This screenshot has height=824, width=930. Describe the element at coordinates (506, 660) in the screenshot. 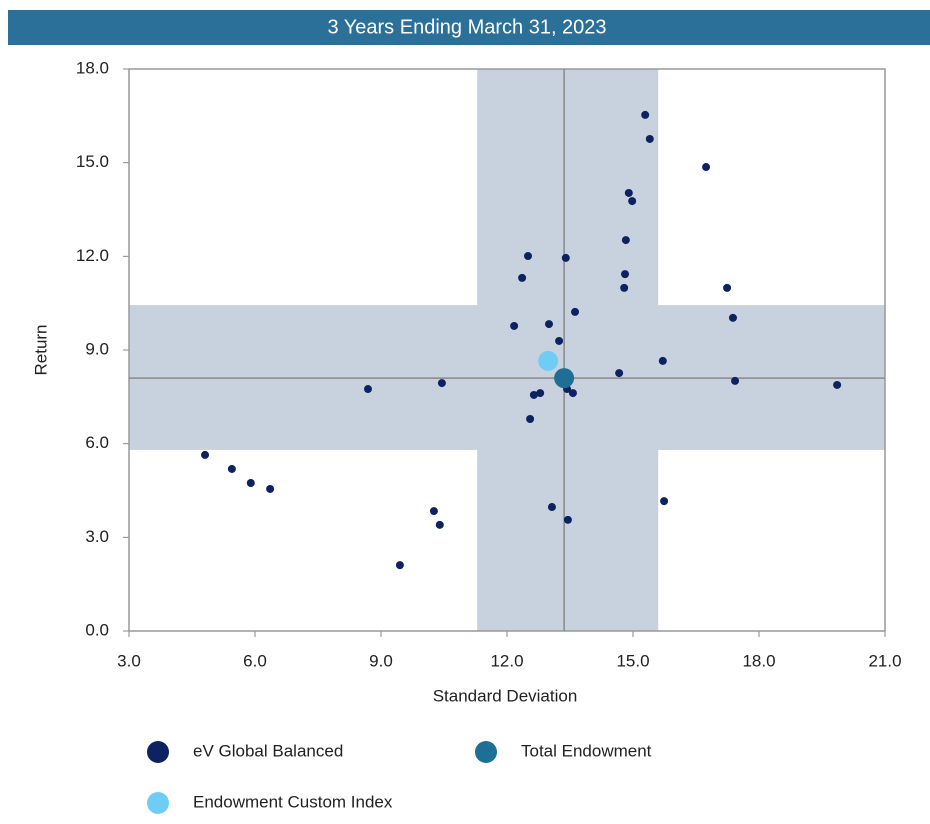

I see `x-tick-label: 12.0` at that location.